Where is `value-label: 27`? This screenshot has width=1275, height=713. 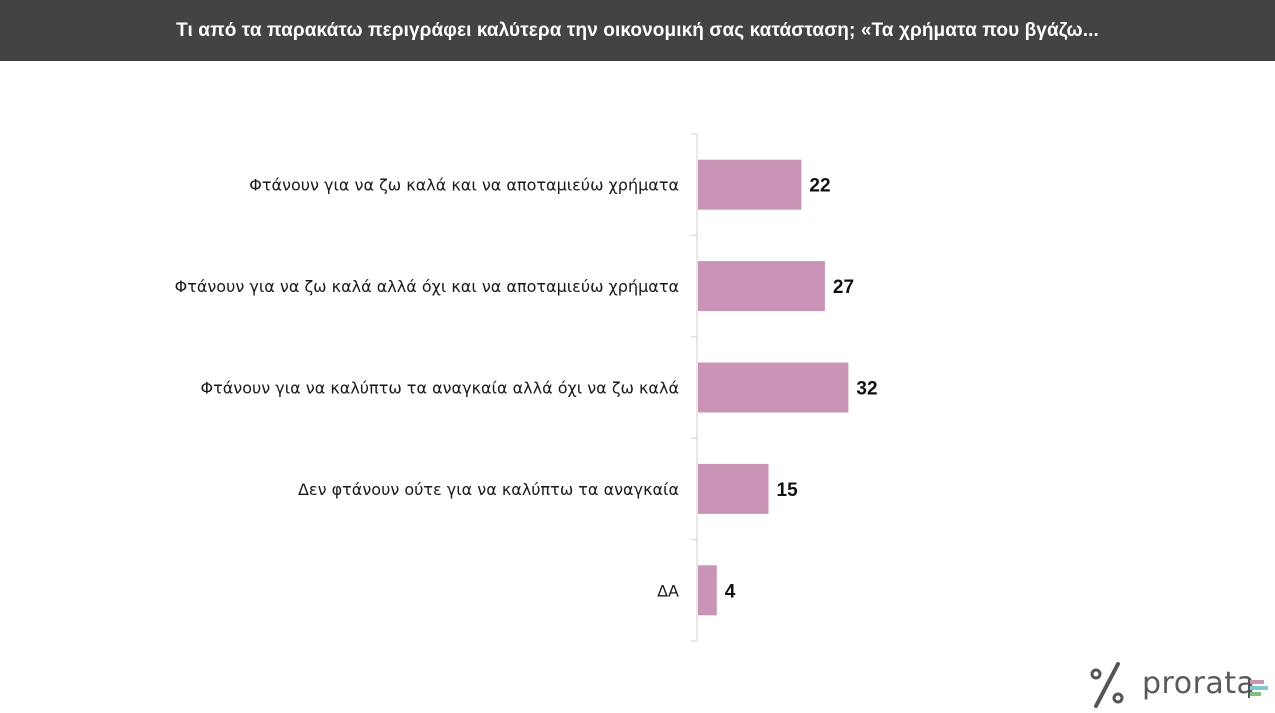 value-label: 27 is located at coordinates (843, 287).